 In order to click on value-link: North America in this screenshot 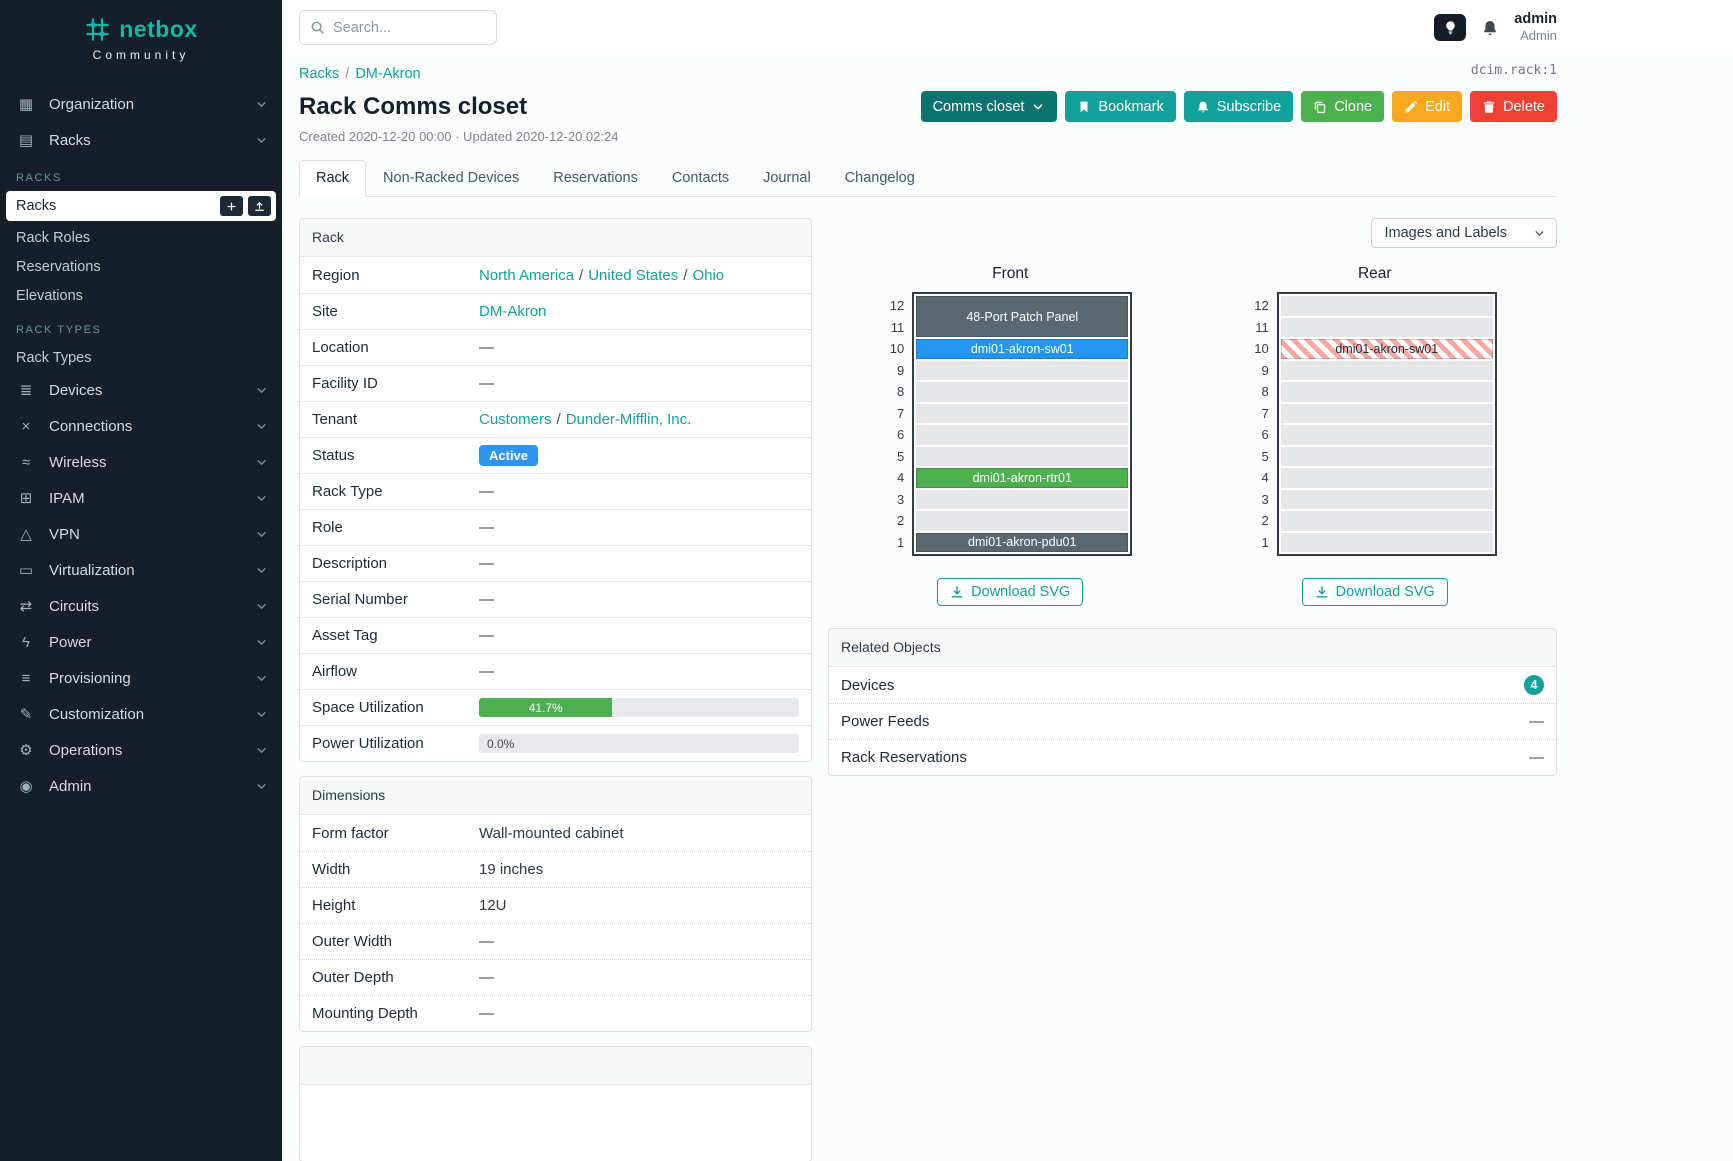, I will do `click(527, 275)`.